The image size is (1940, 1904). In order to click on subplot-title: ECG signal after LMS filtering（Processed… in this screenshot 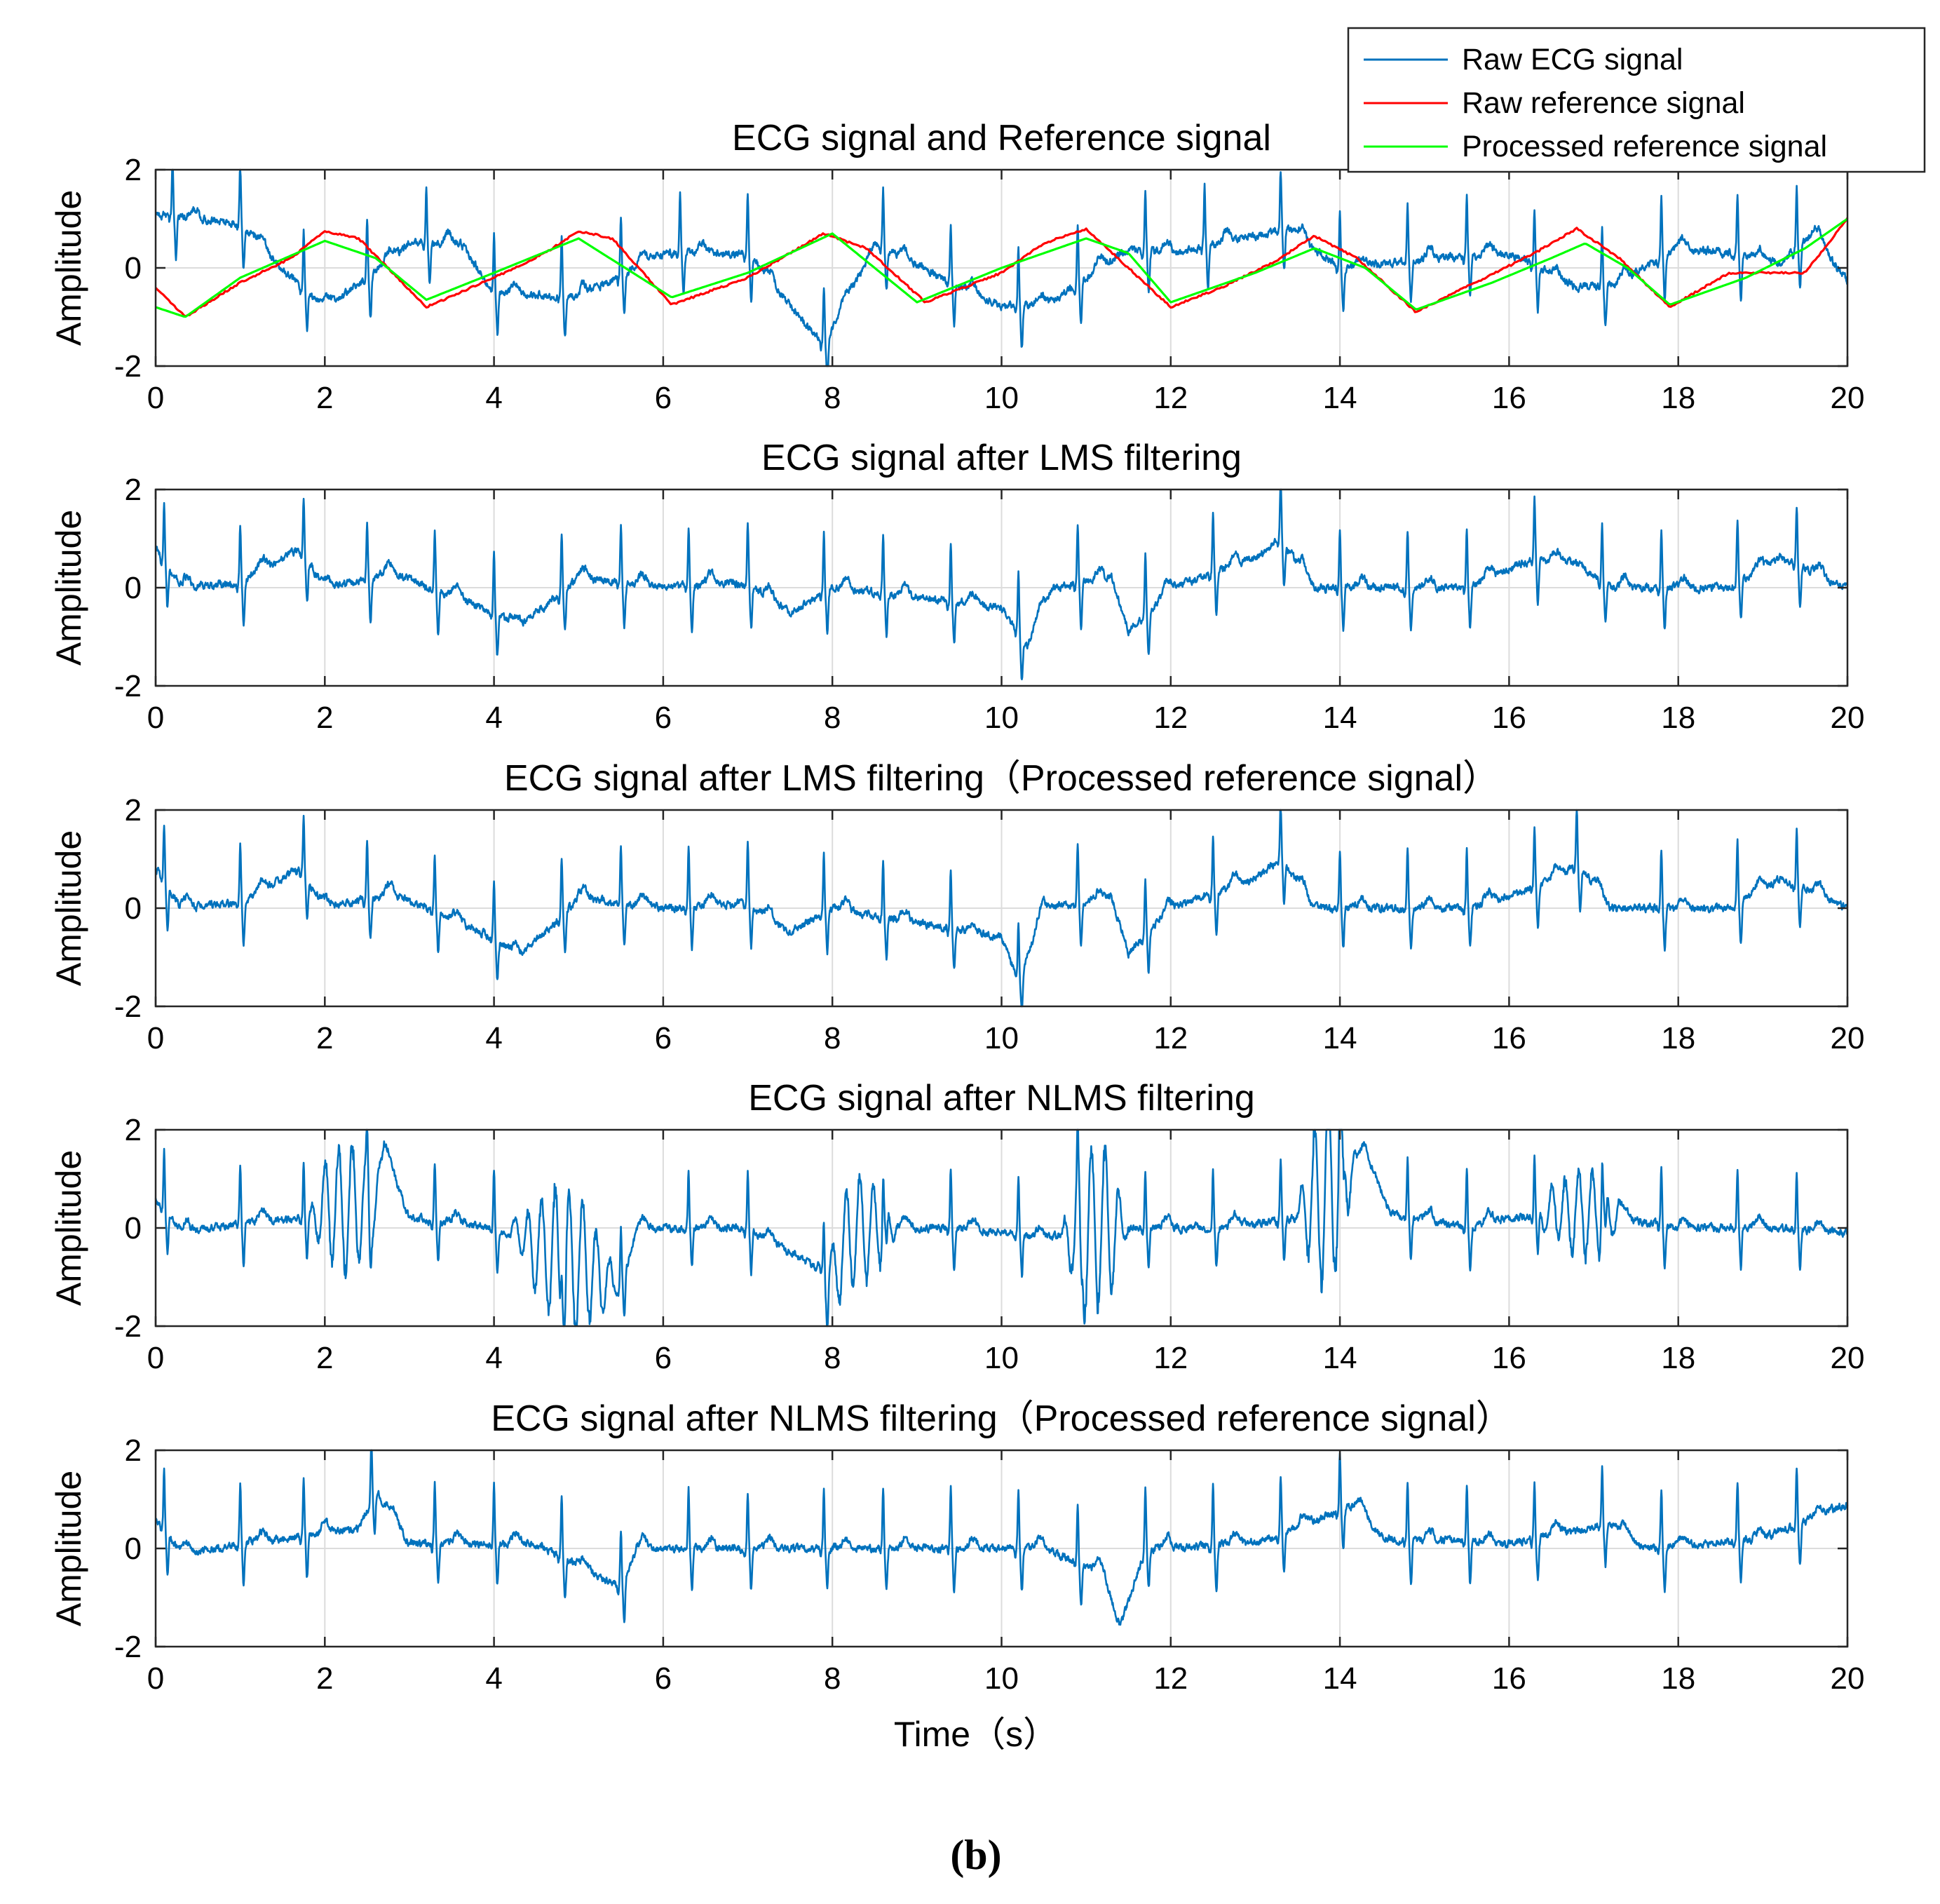, I will do `click(1002, 778)`.